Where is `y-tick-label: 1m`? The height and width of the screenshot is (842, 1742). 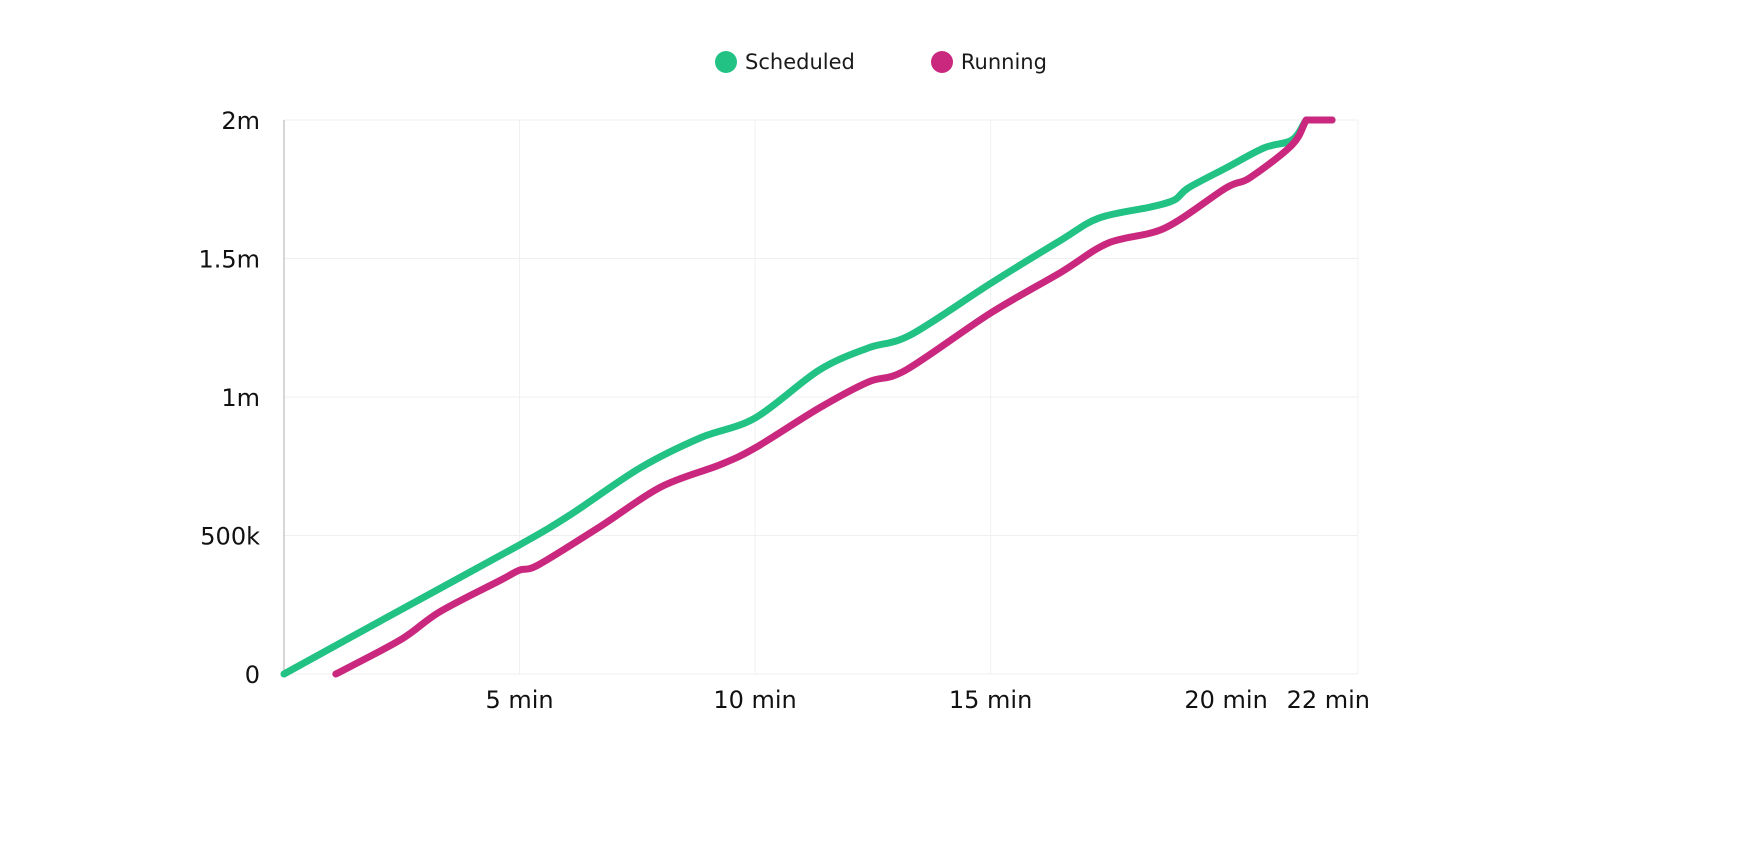 y-tick-label: 1m is located at coordinates (240, 398).